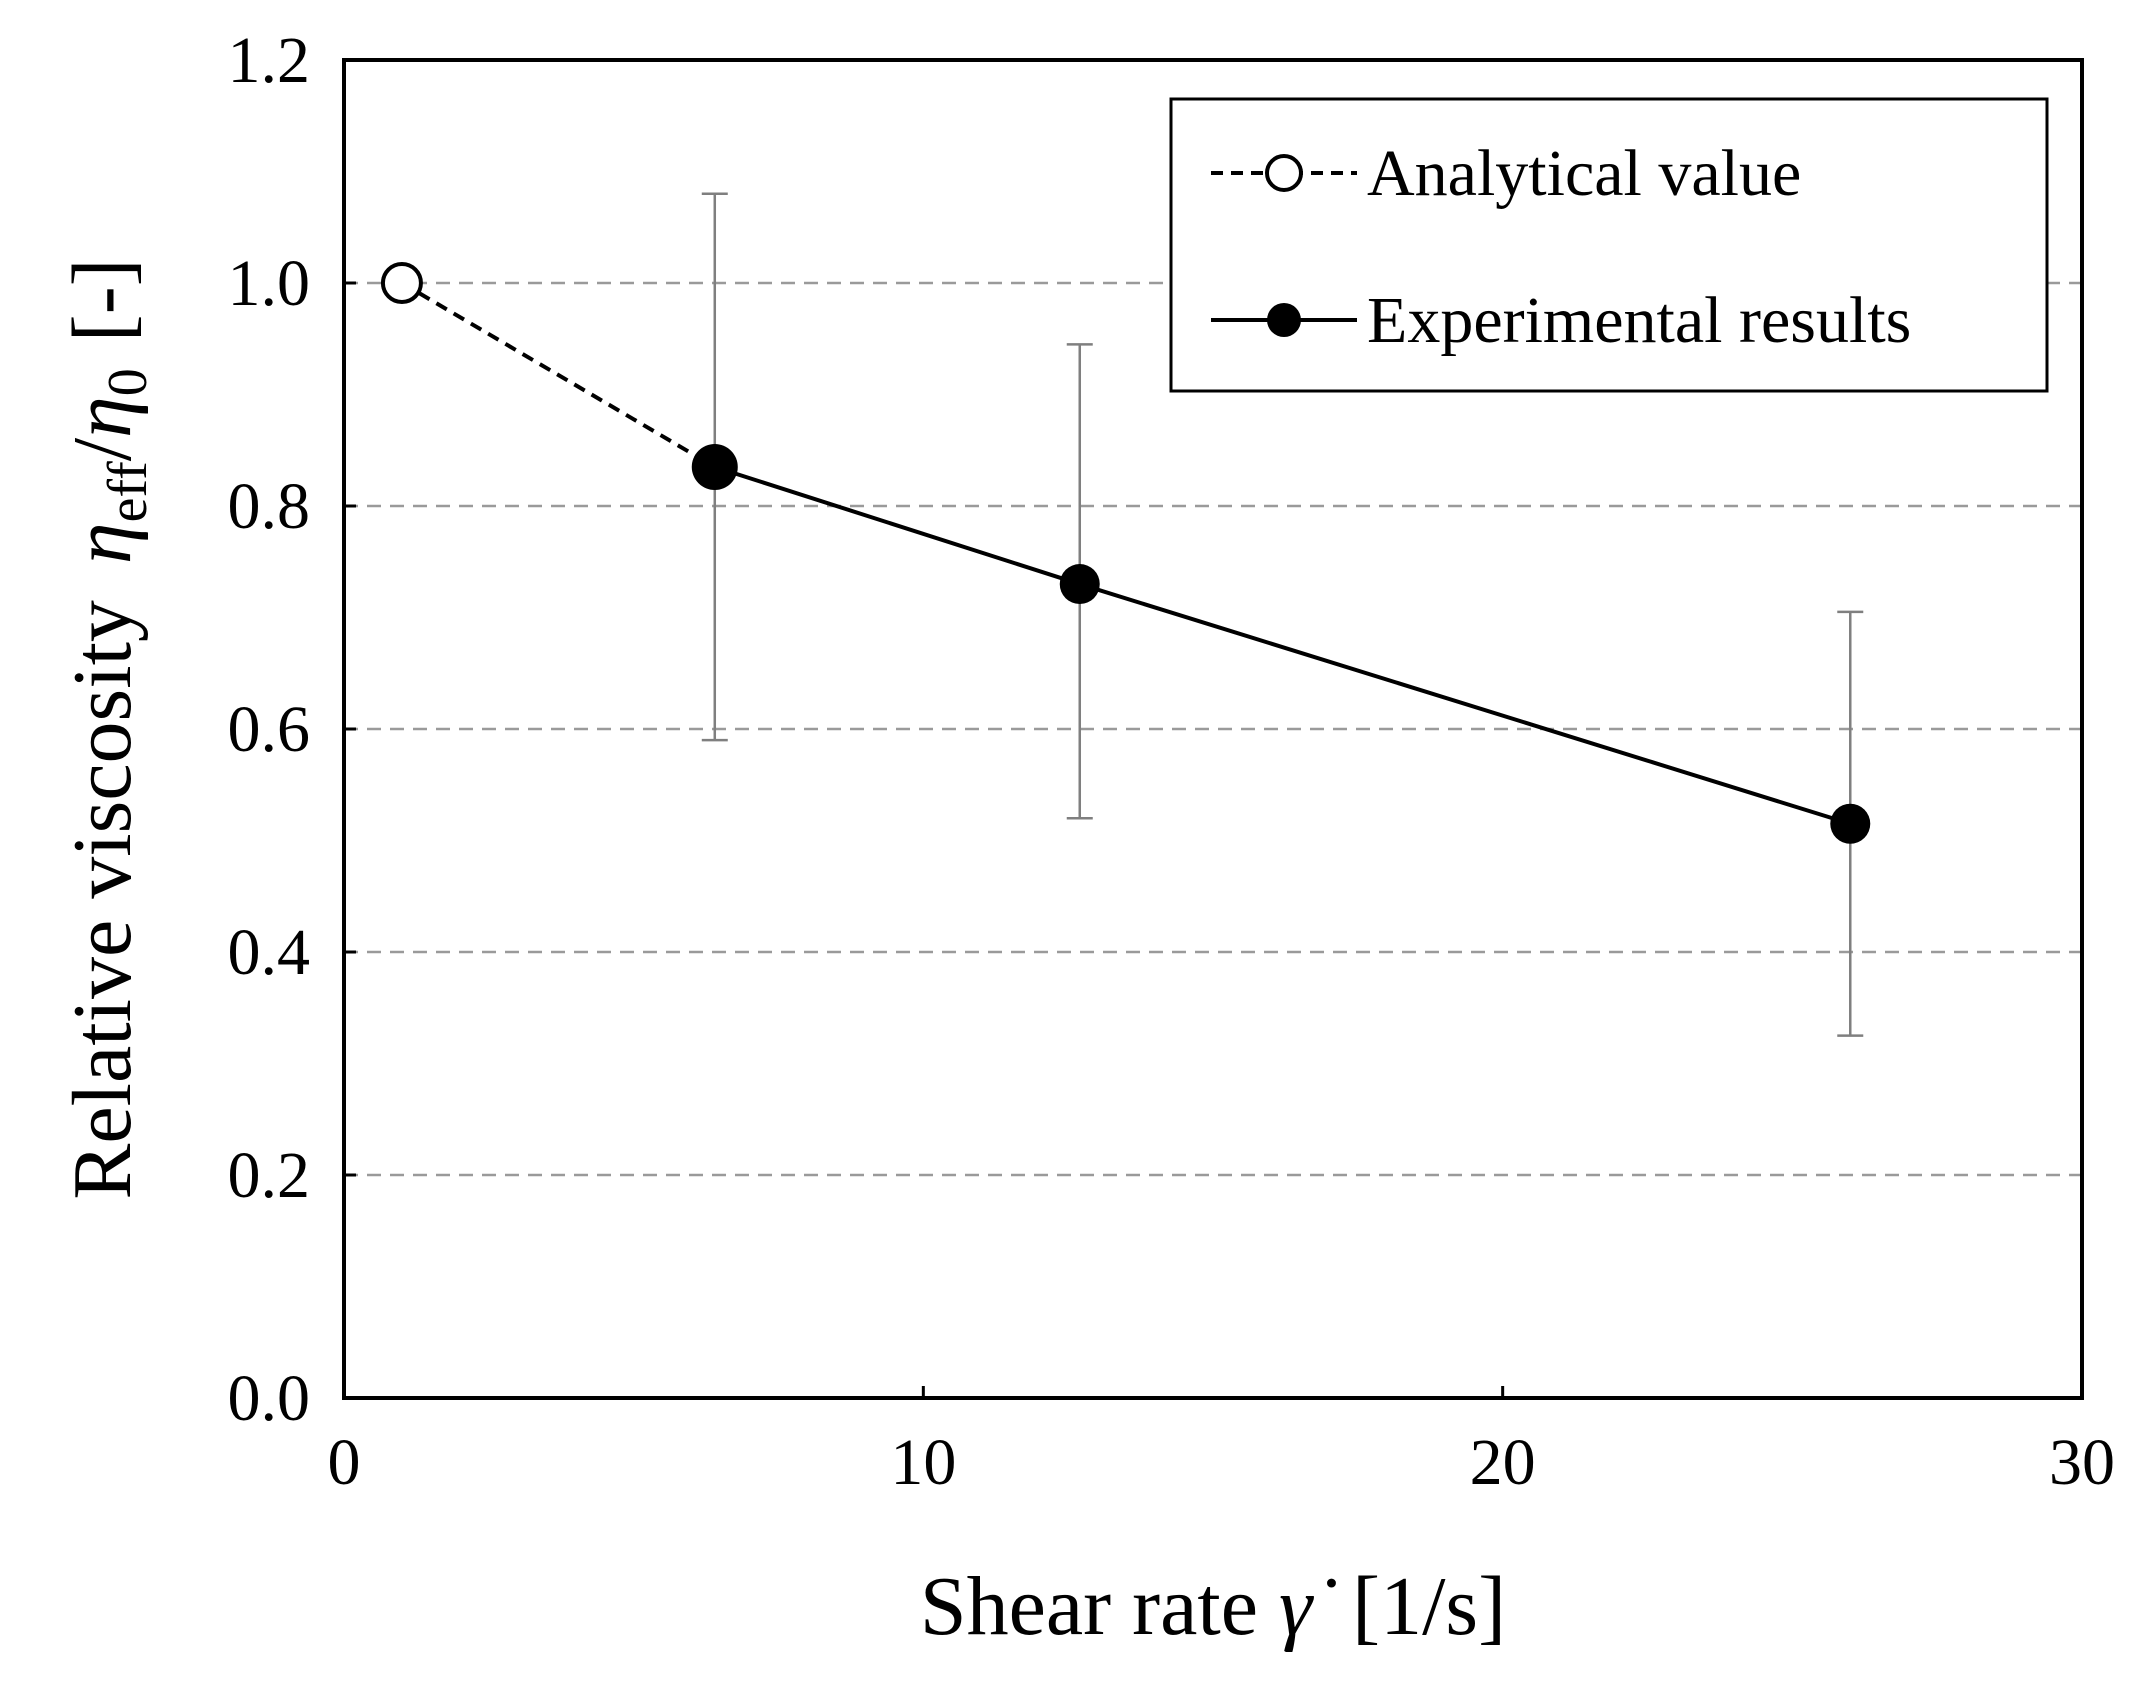  What do you see at coordinates (1282, 645) in the screenshot?
I see `series-experimental-line` at bounding box center [1282, 645].